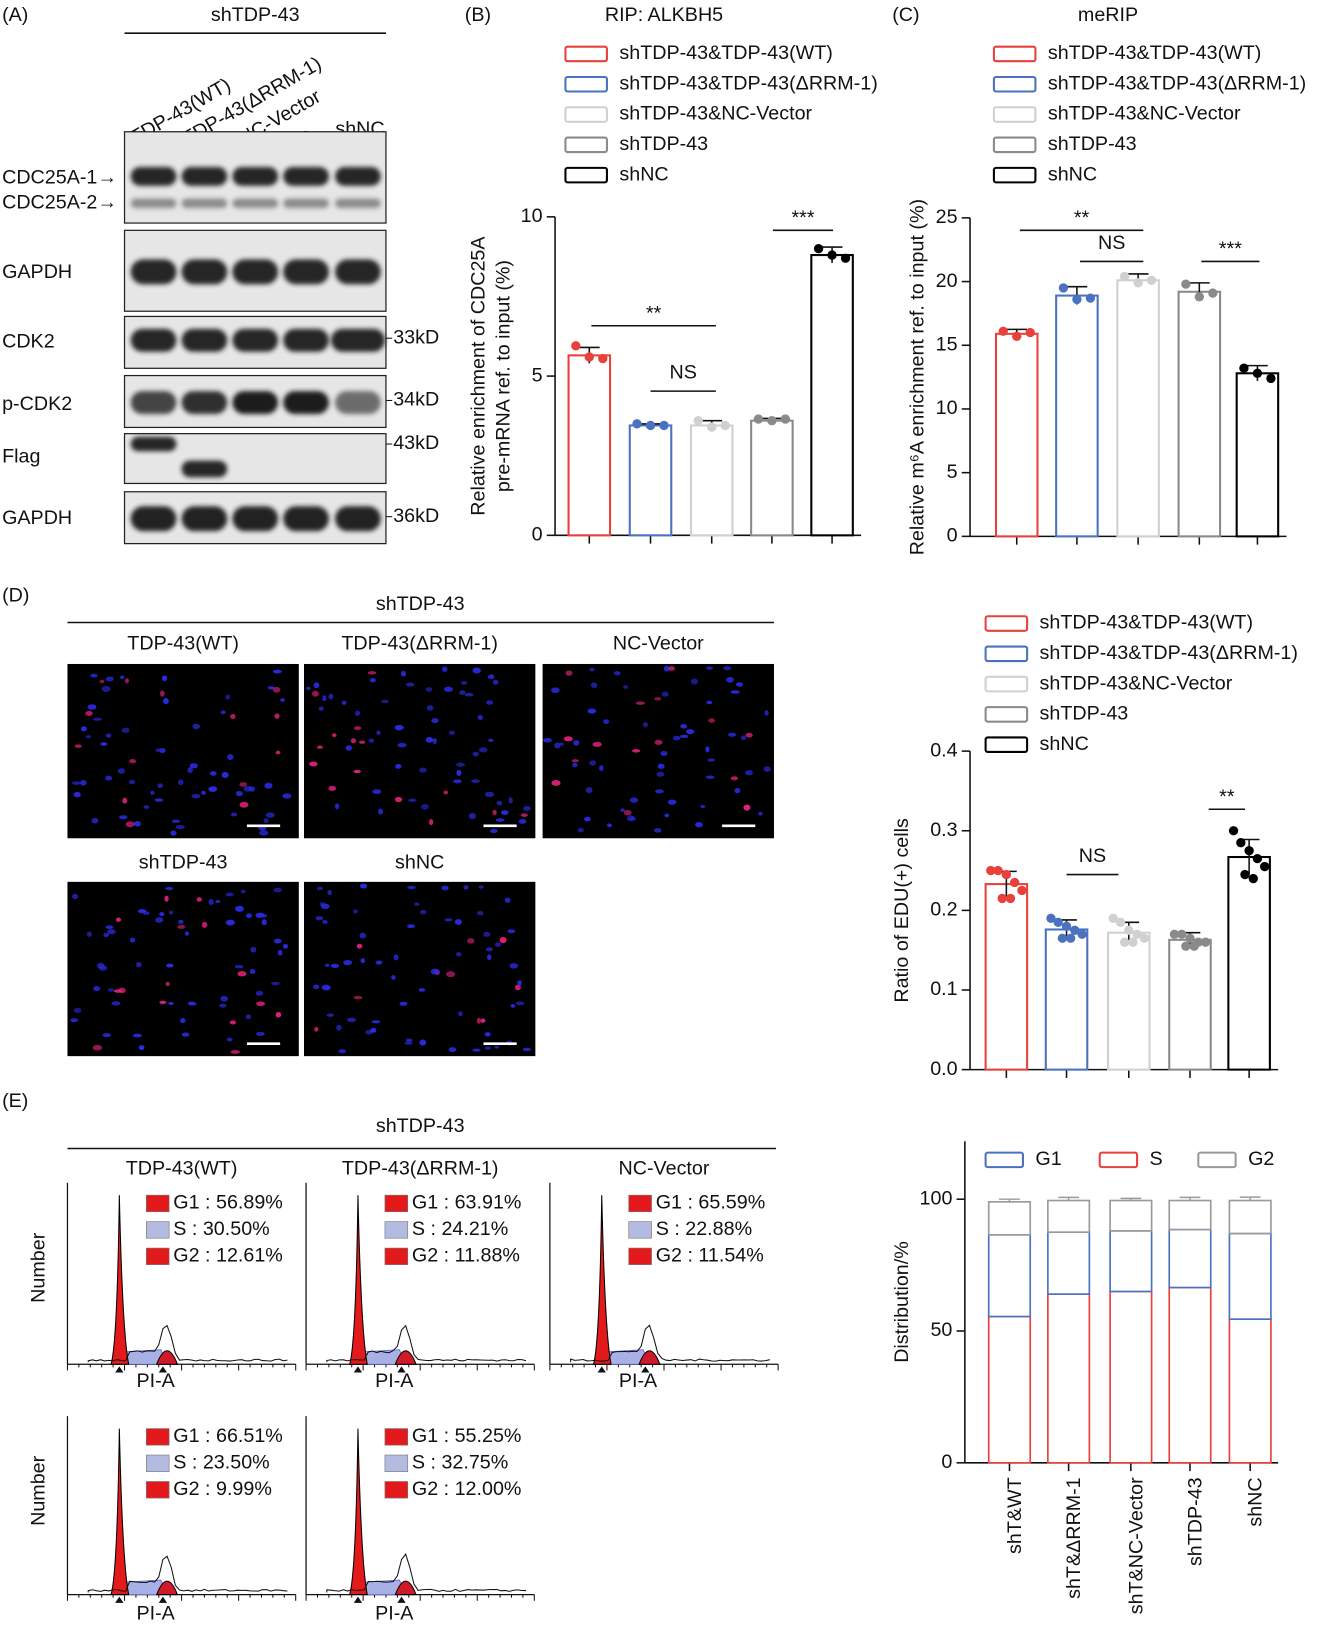 The height and width of the screenshot is (1634, 1328). What do you see at coordinates (664, 1168) in the screenshot?
I see `flow-title: NC-Vector` at bounding box center [664, 1168].